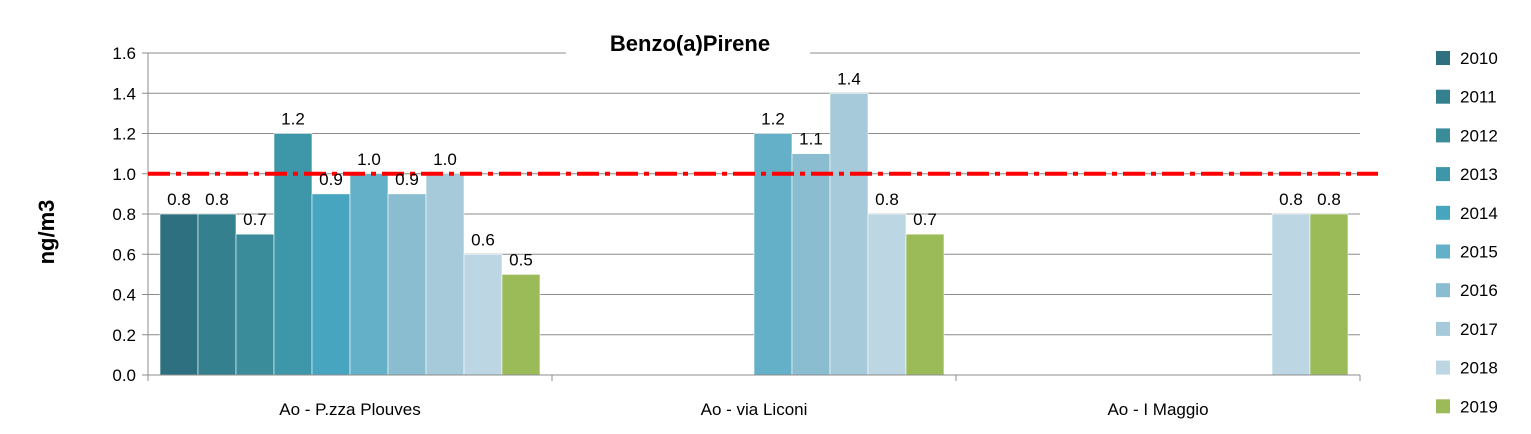 The width and height of the screenshot is (1531, 434). What do you see at coordinates (1479, 174) in the screenshot?
I see `legend-label: 2013` at bounding box center [1479, 174].